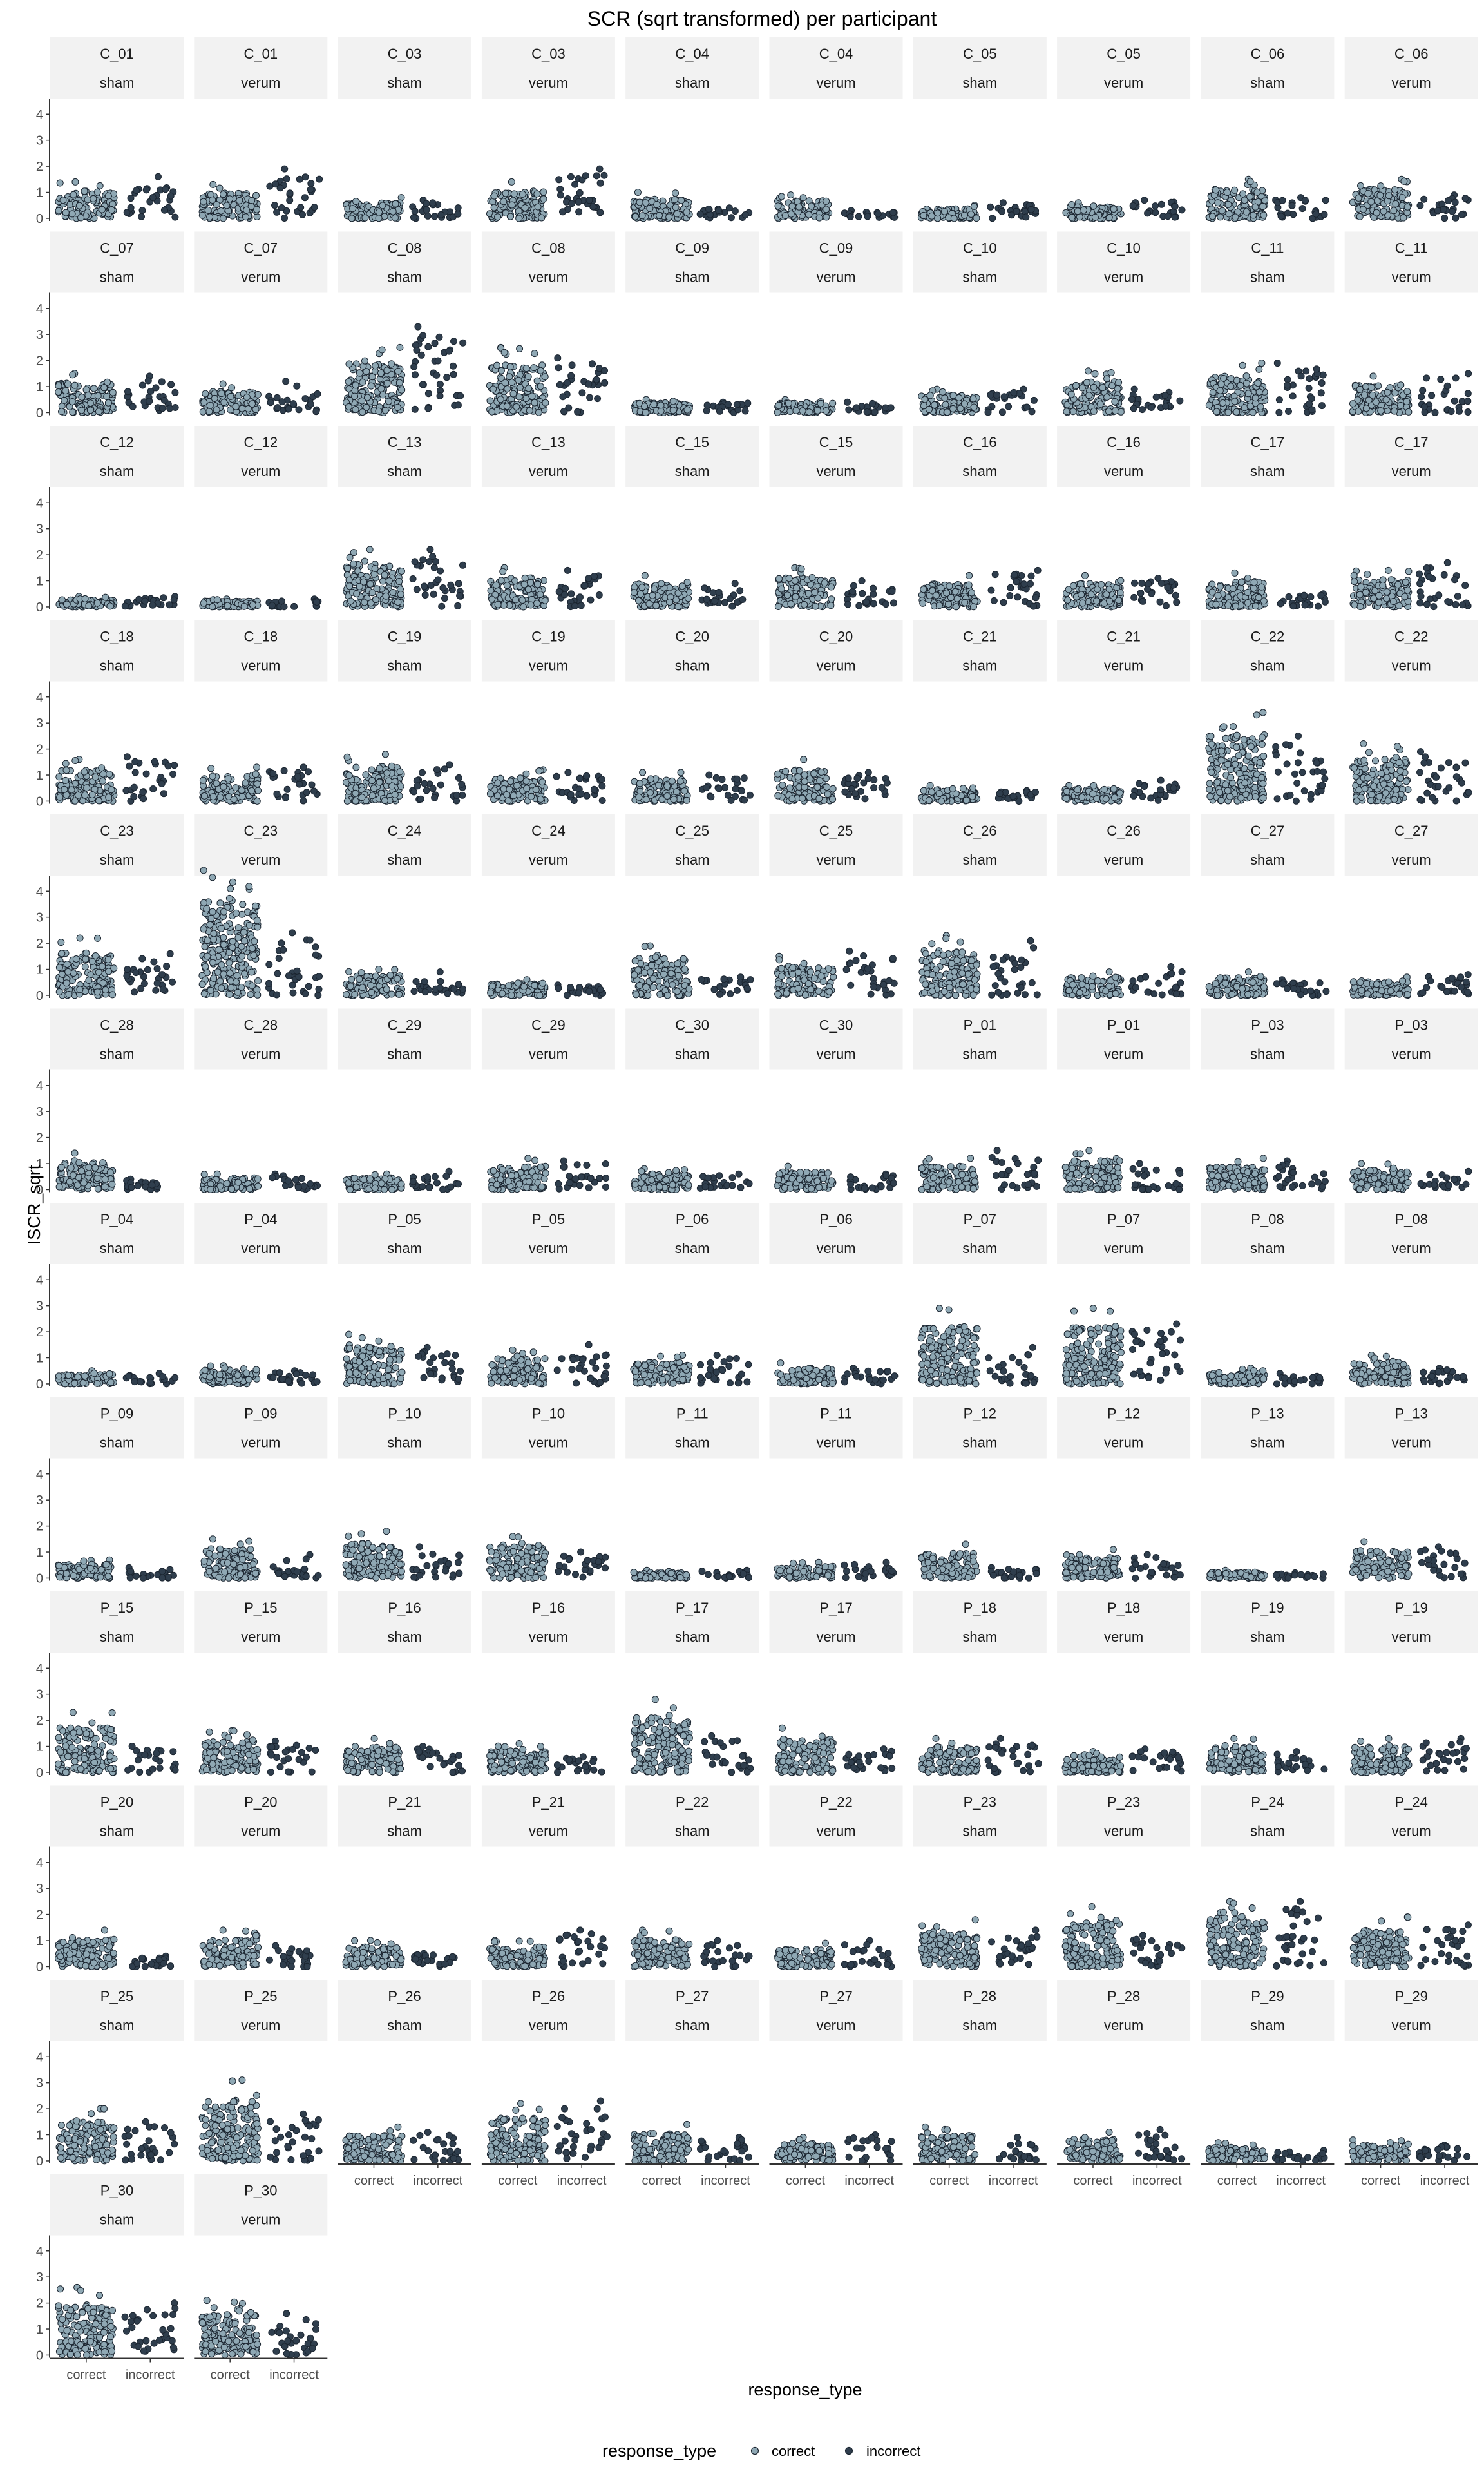 This screenshot has width=1484, height=2474. I want to click on y-tick-label: 1, so click(39, 193).